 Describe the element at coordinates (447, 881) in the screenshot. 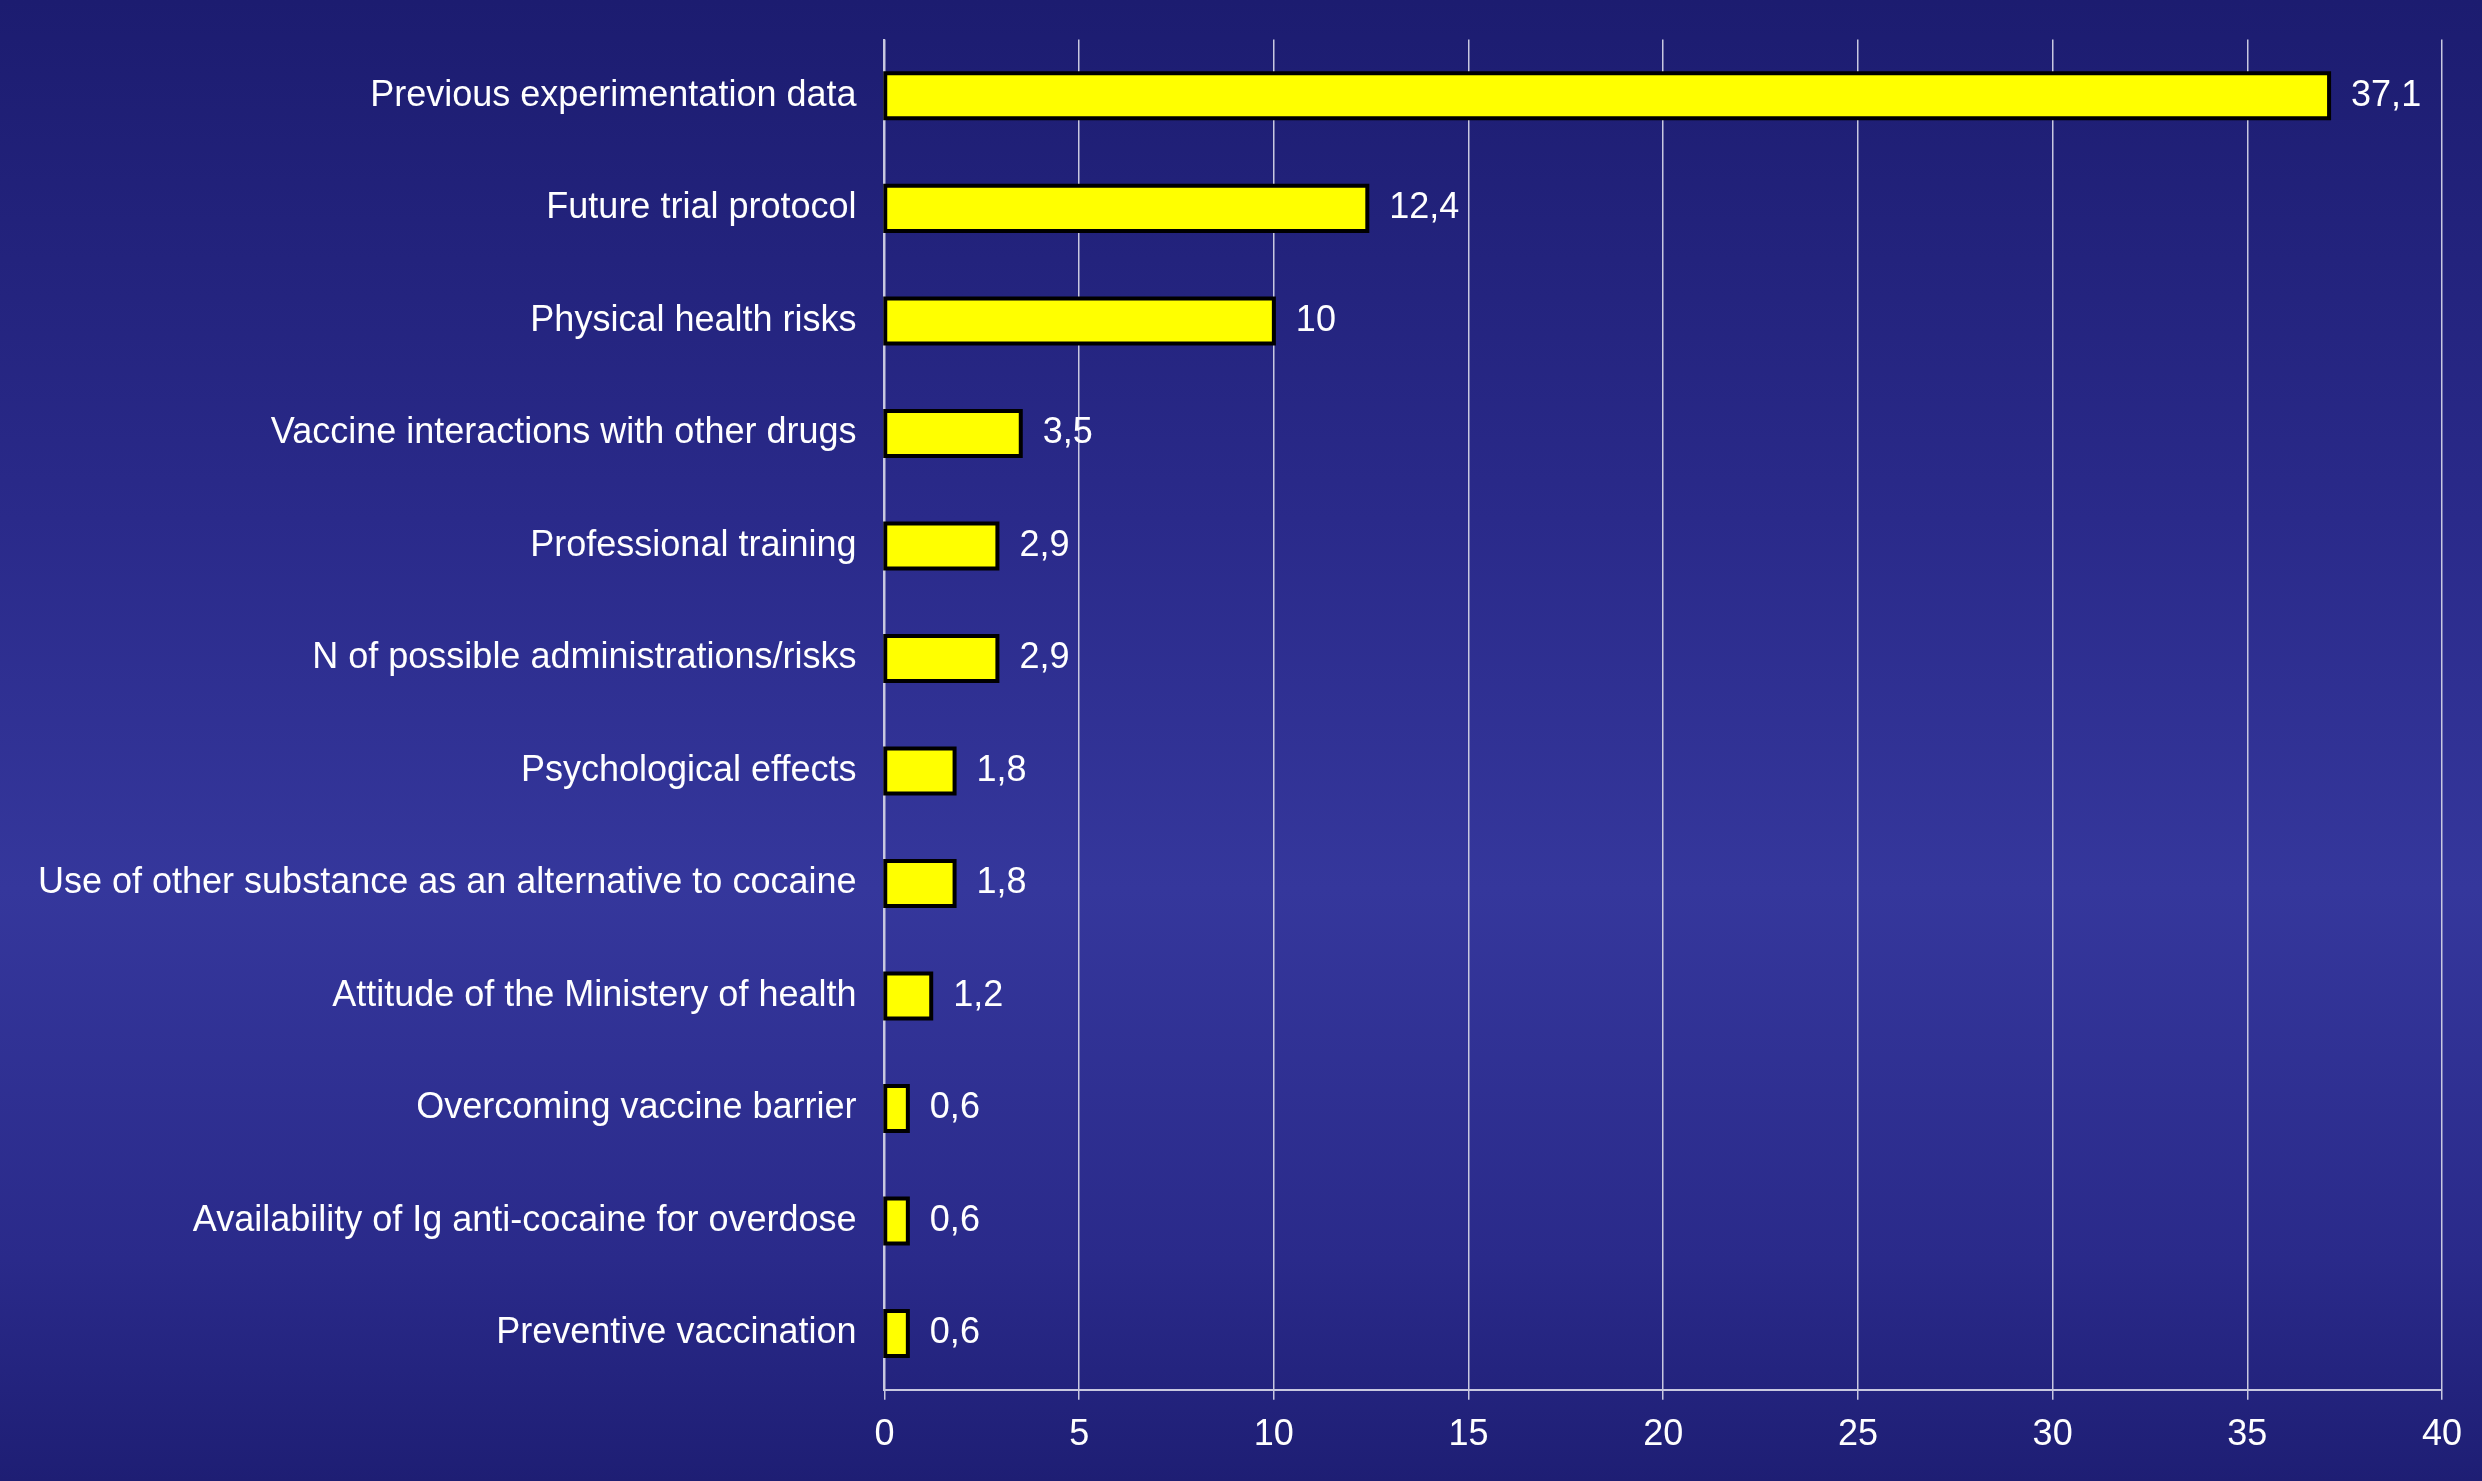

I see `y-tick-label: Use of other substance as an alternative to cocaine` at that location.